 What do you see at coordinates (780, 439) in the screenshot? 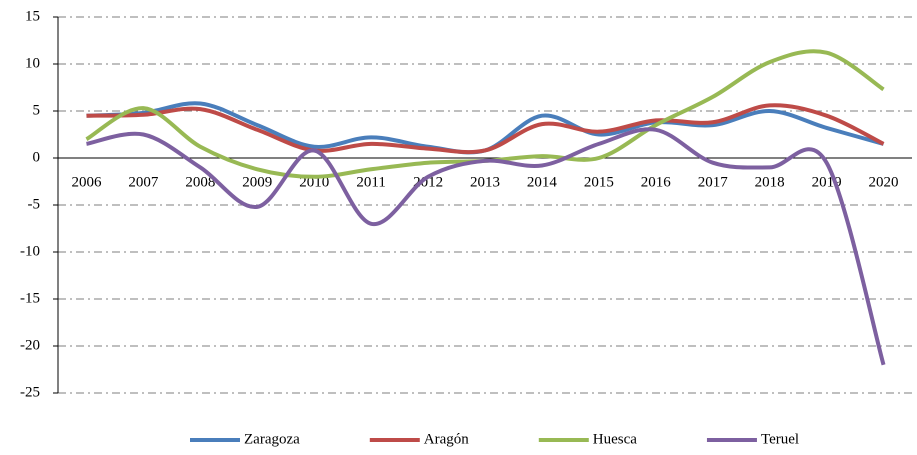
I see `legend-label: Teruel` at bounding box center [780, 439].